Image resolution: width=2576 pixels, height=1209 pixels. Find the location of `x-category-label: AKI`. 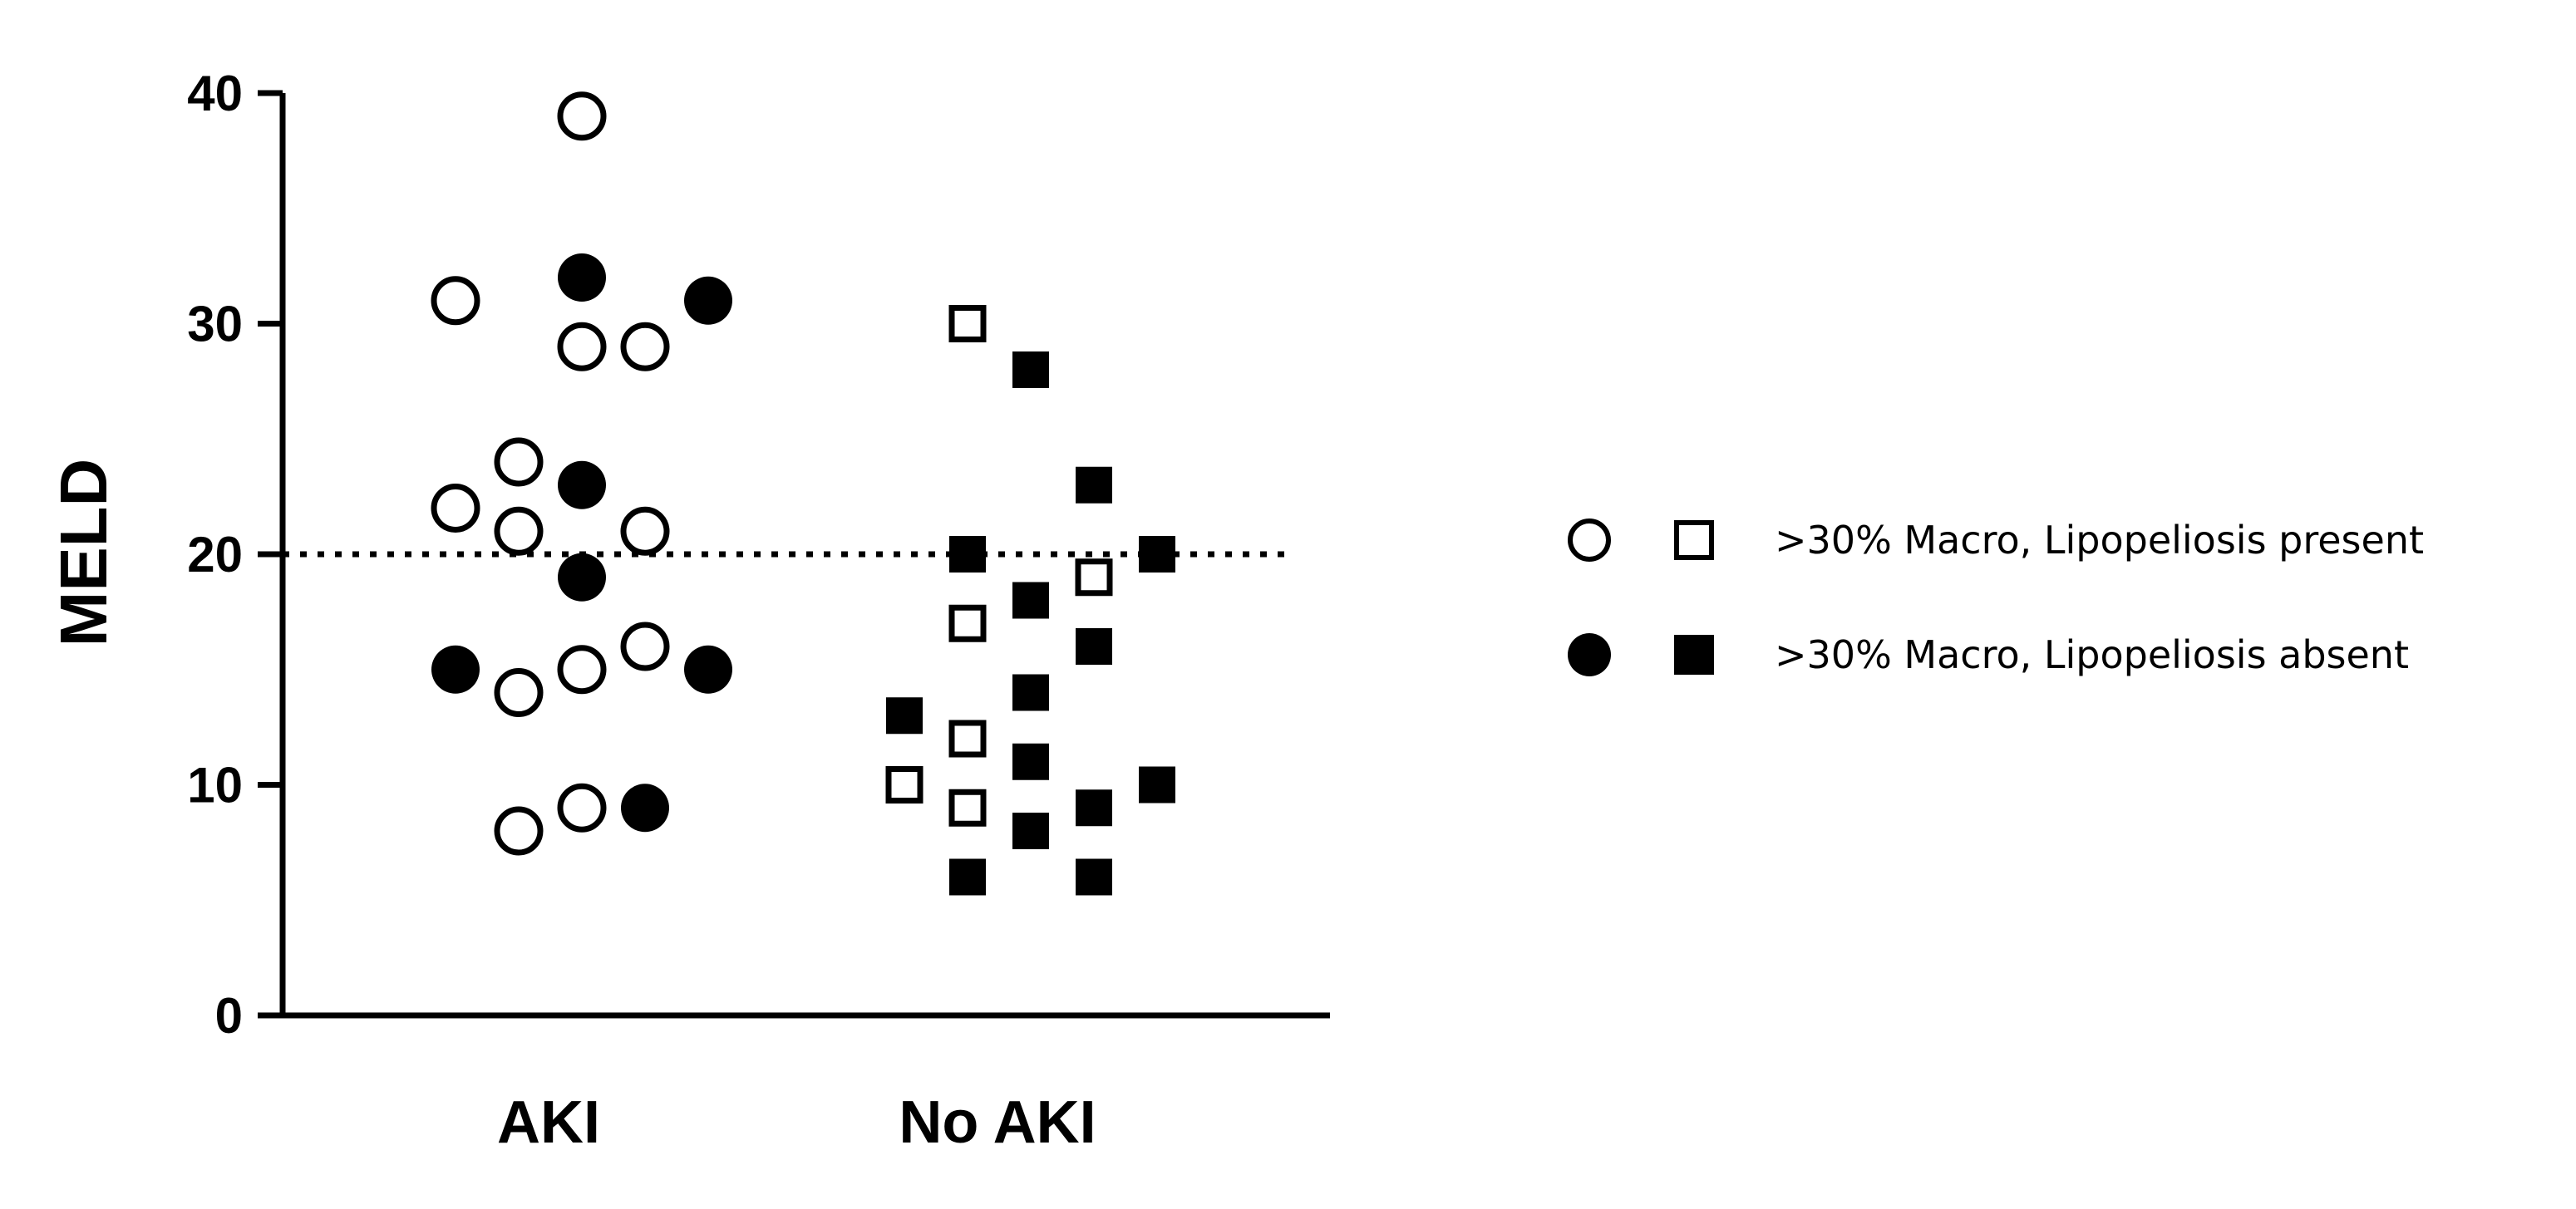

x-category-label: AKI is located at coordinates (548, 1122).